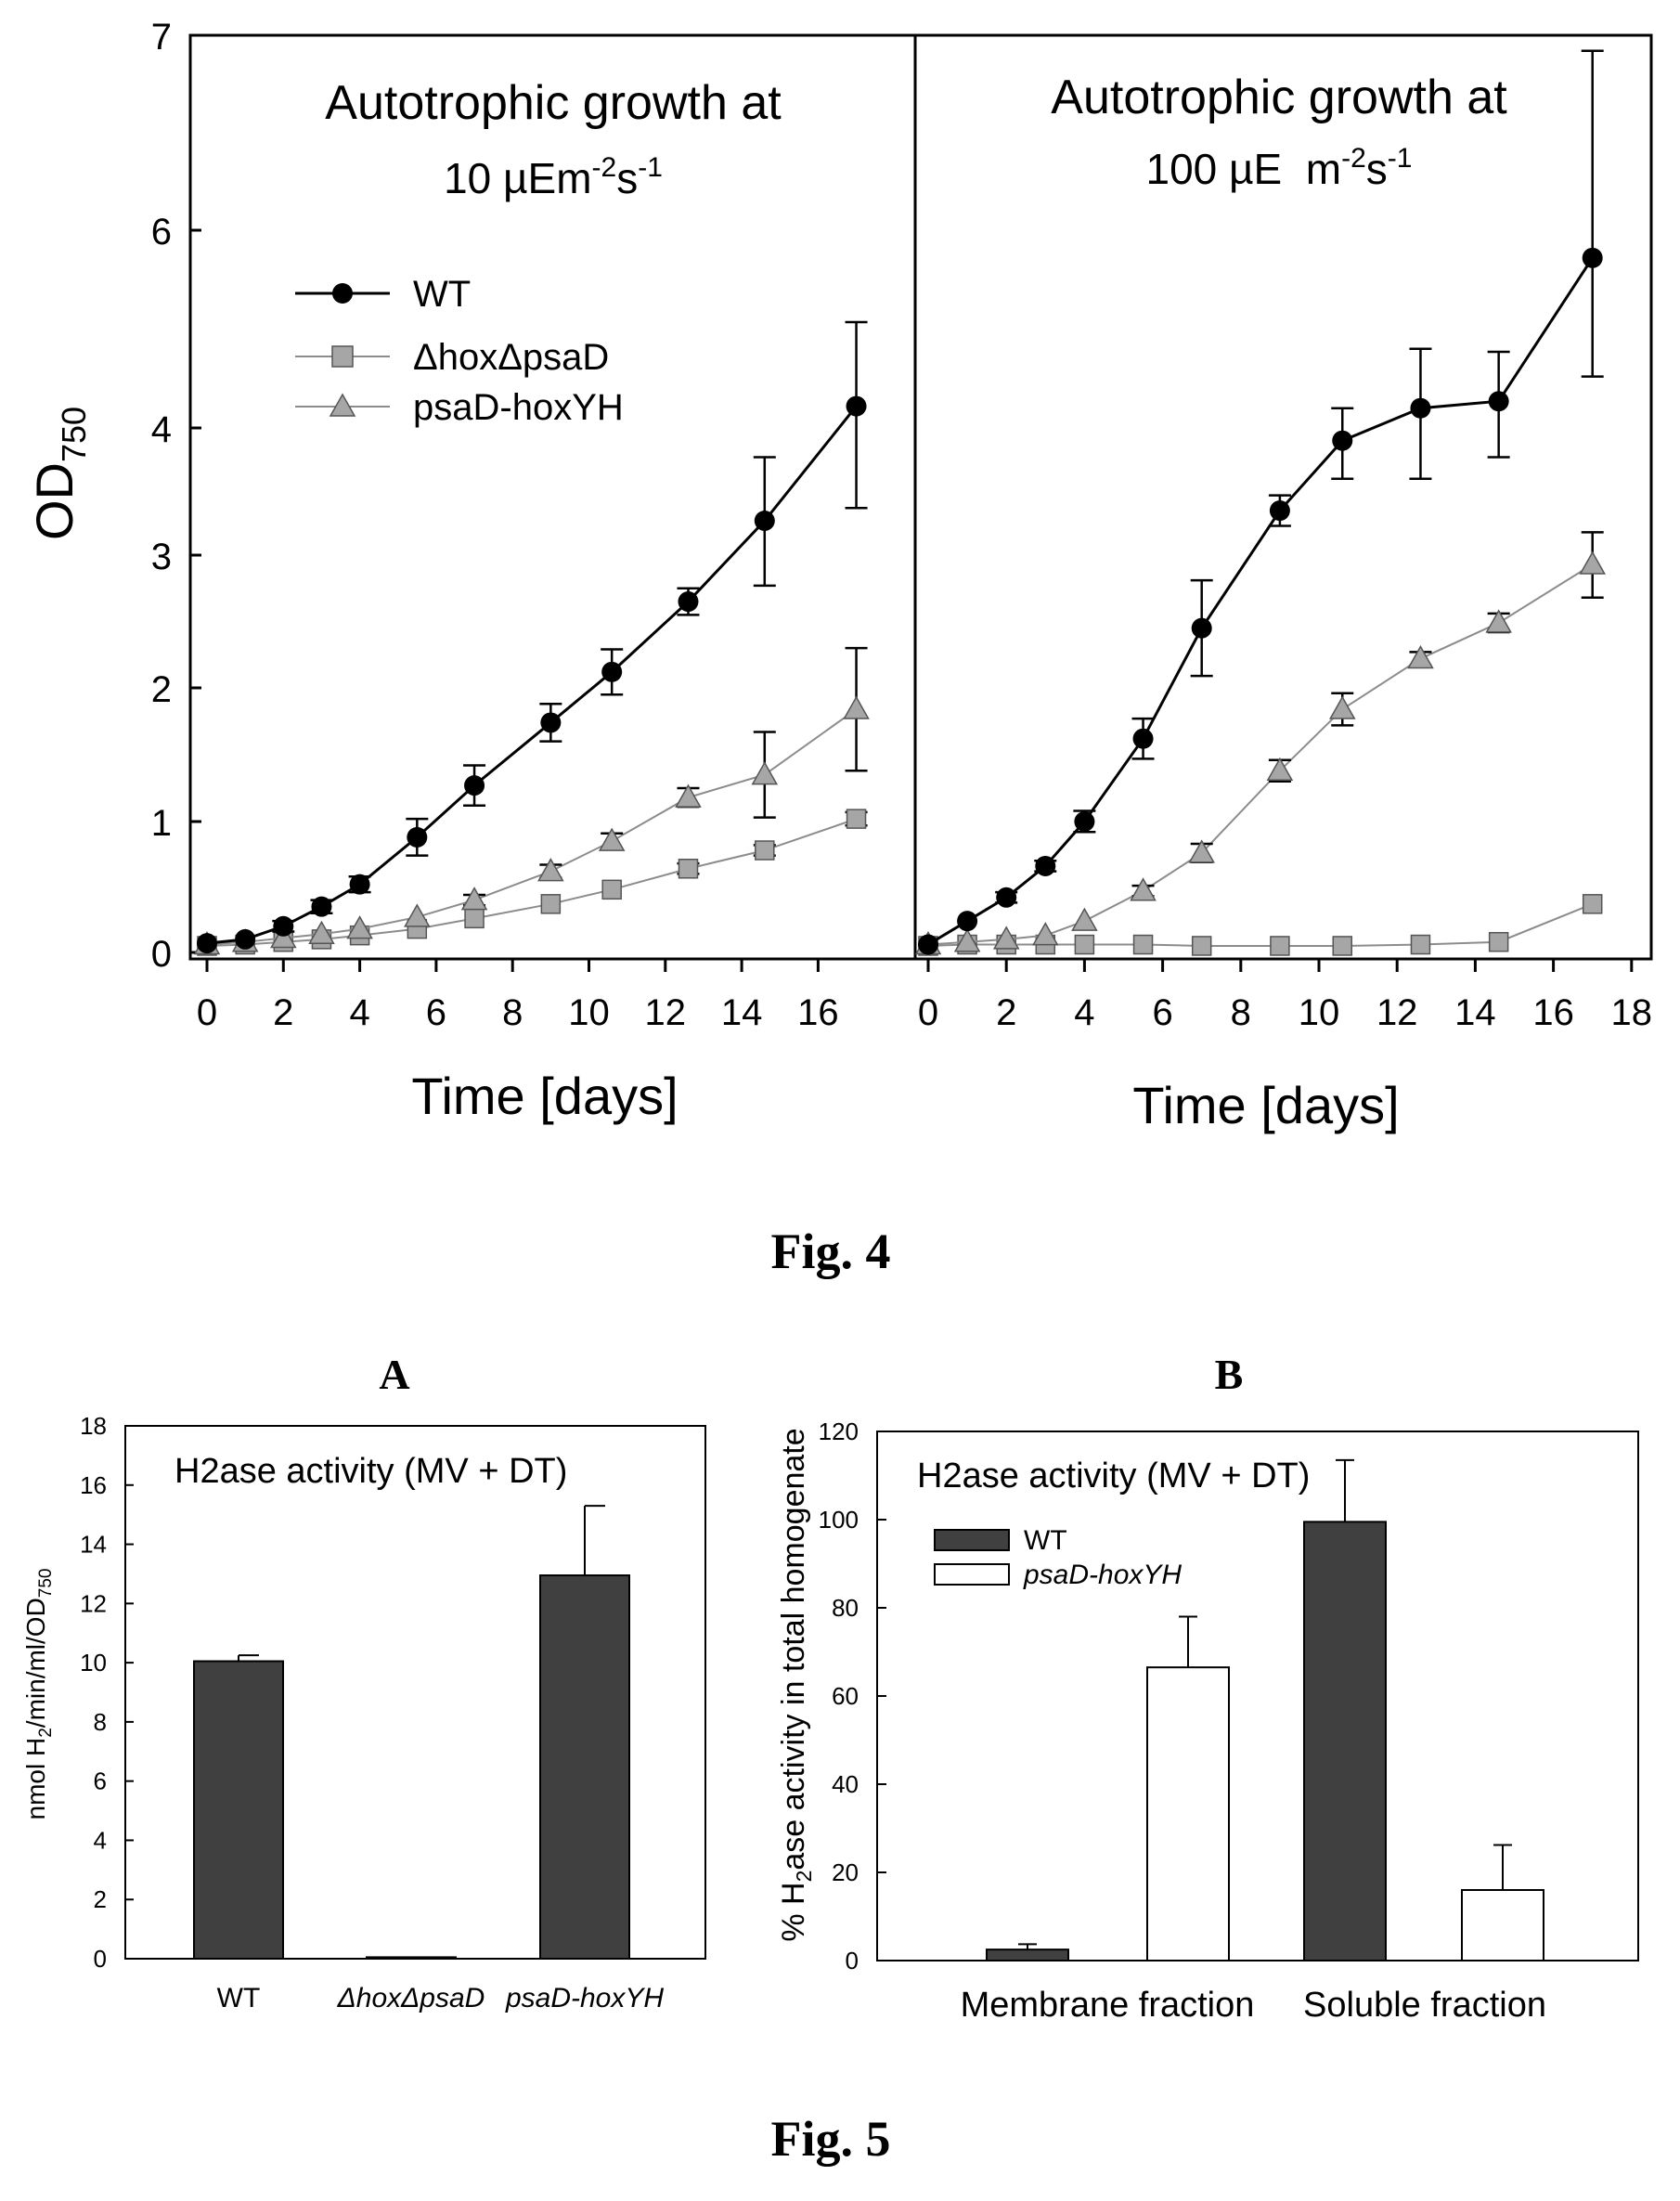 This screenshot has height=2201, width=1680. Describe the element at coordinates (584, 1998) in the screenshot. I see `fig5a-x-category-label: psaD-hoxYH` at that location.